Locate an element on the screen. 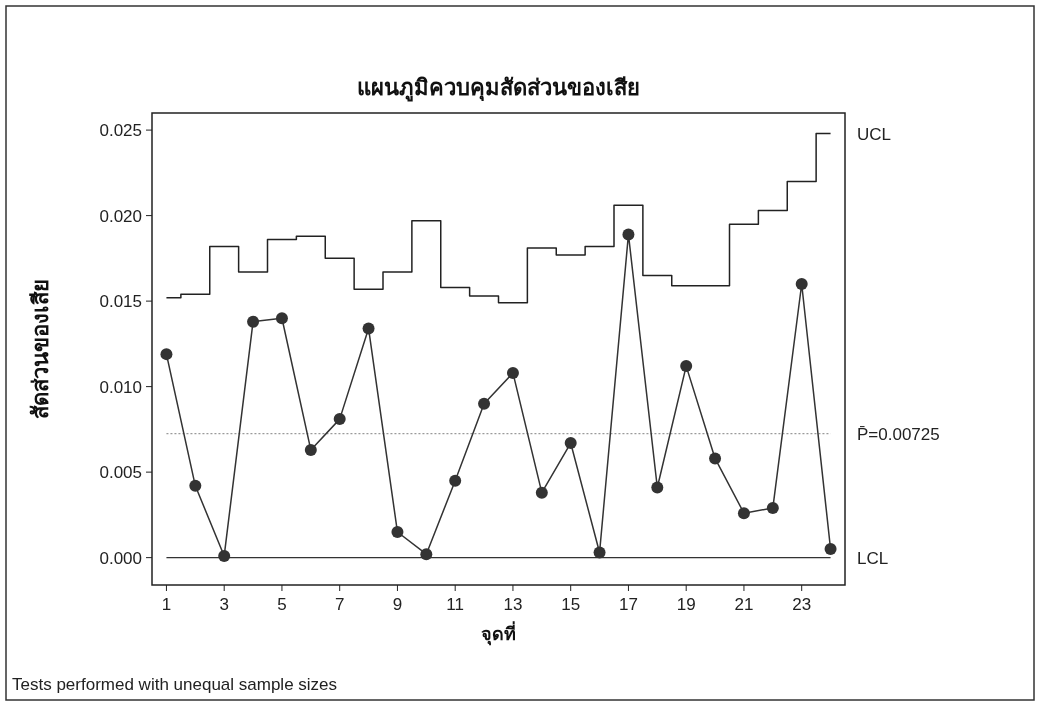 This screenshot has width=1040, height=706. y-tick-label: 0.025 is located at coordinates (120, 131).